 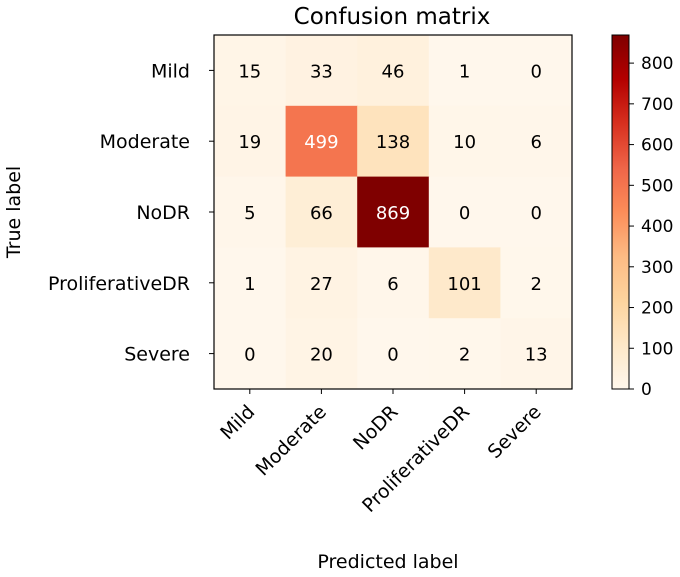 I want to click on x-tick-label: Mild, so click(x=237, y=422).